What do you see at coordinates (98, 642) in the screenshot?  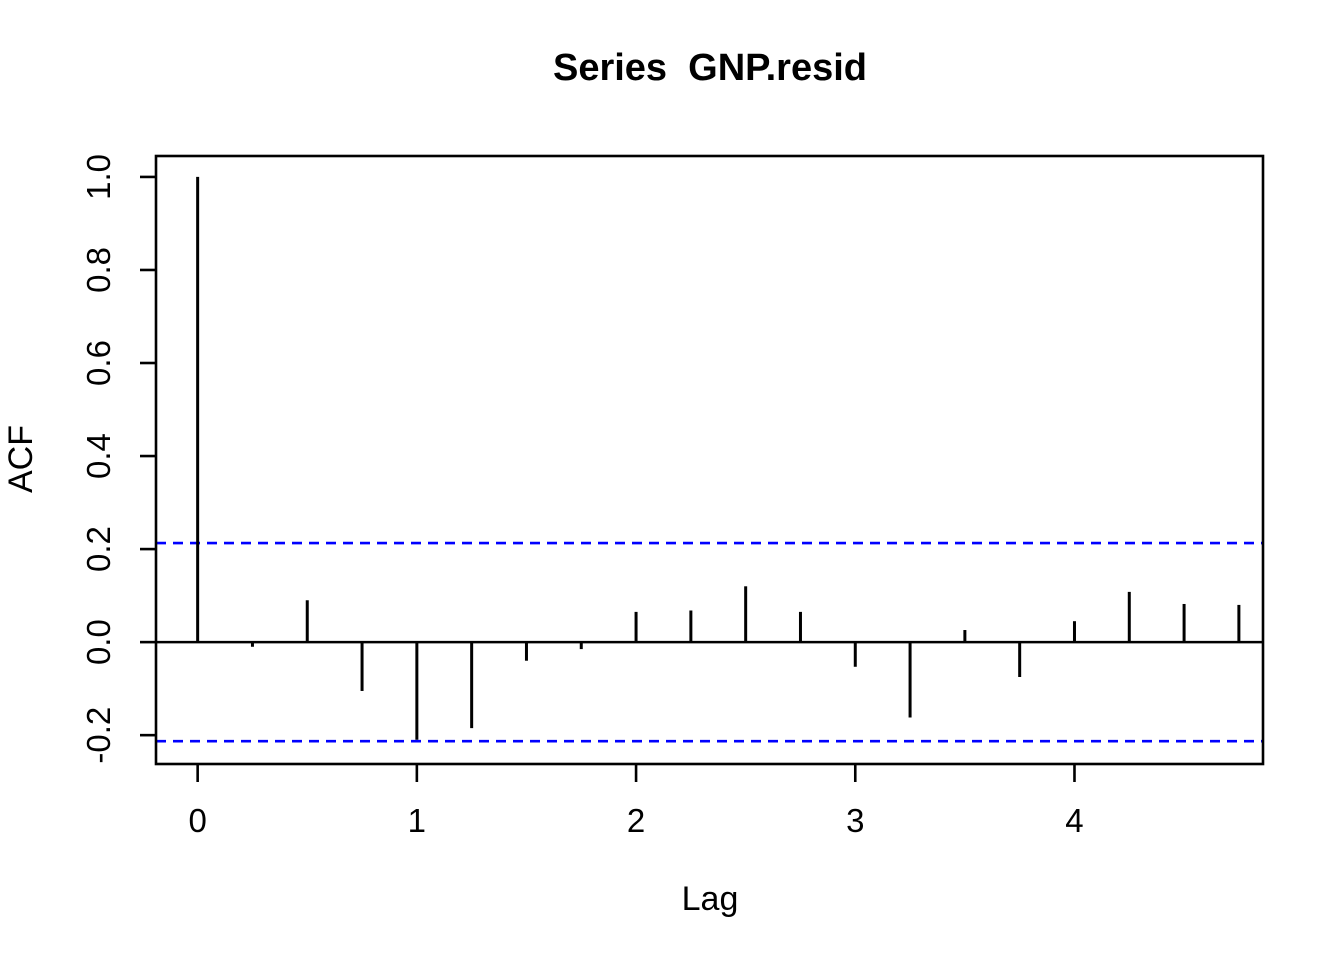 I see `y-tick-label: 0.0` at bounding box center [98, 642].